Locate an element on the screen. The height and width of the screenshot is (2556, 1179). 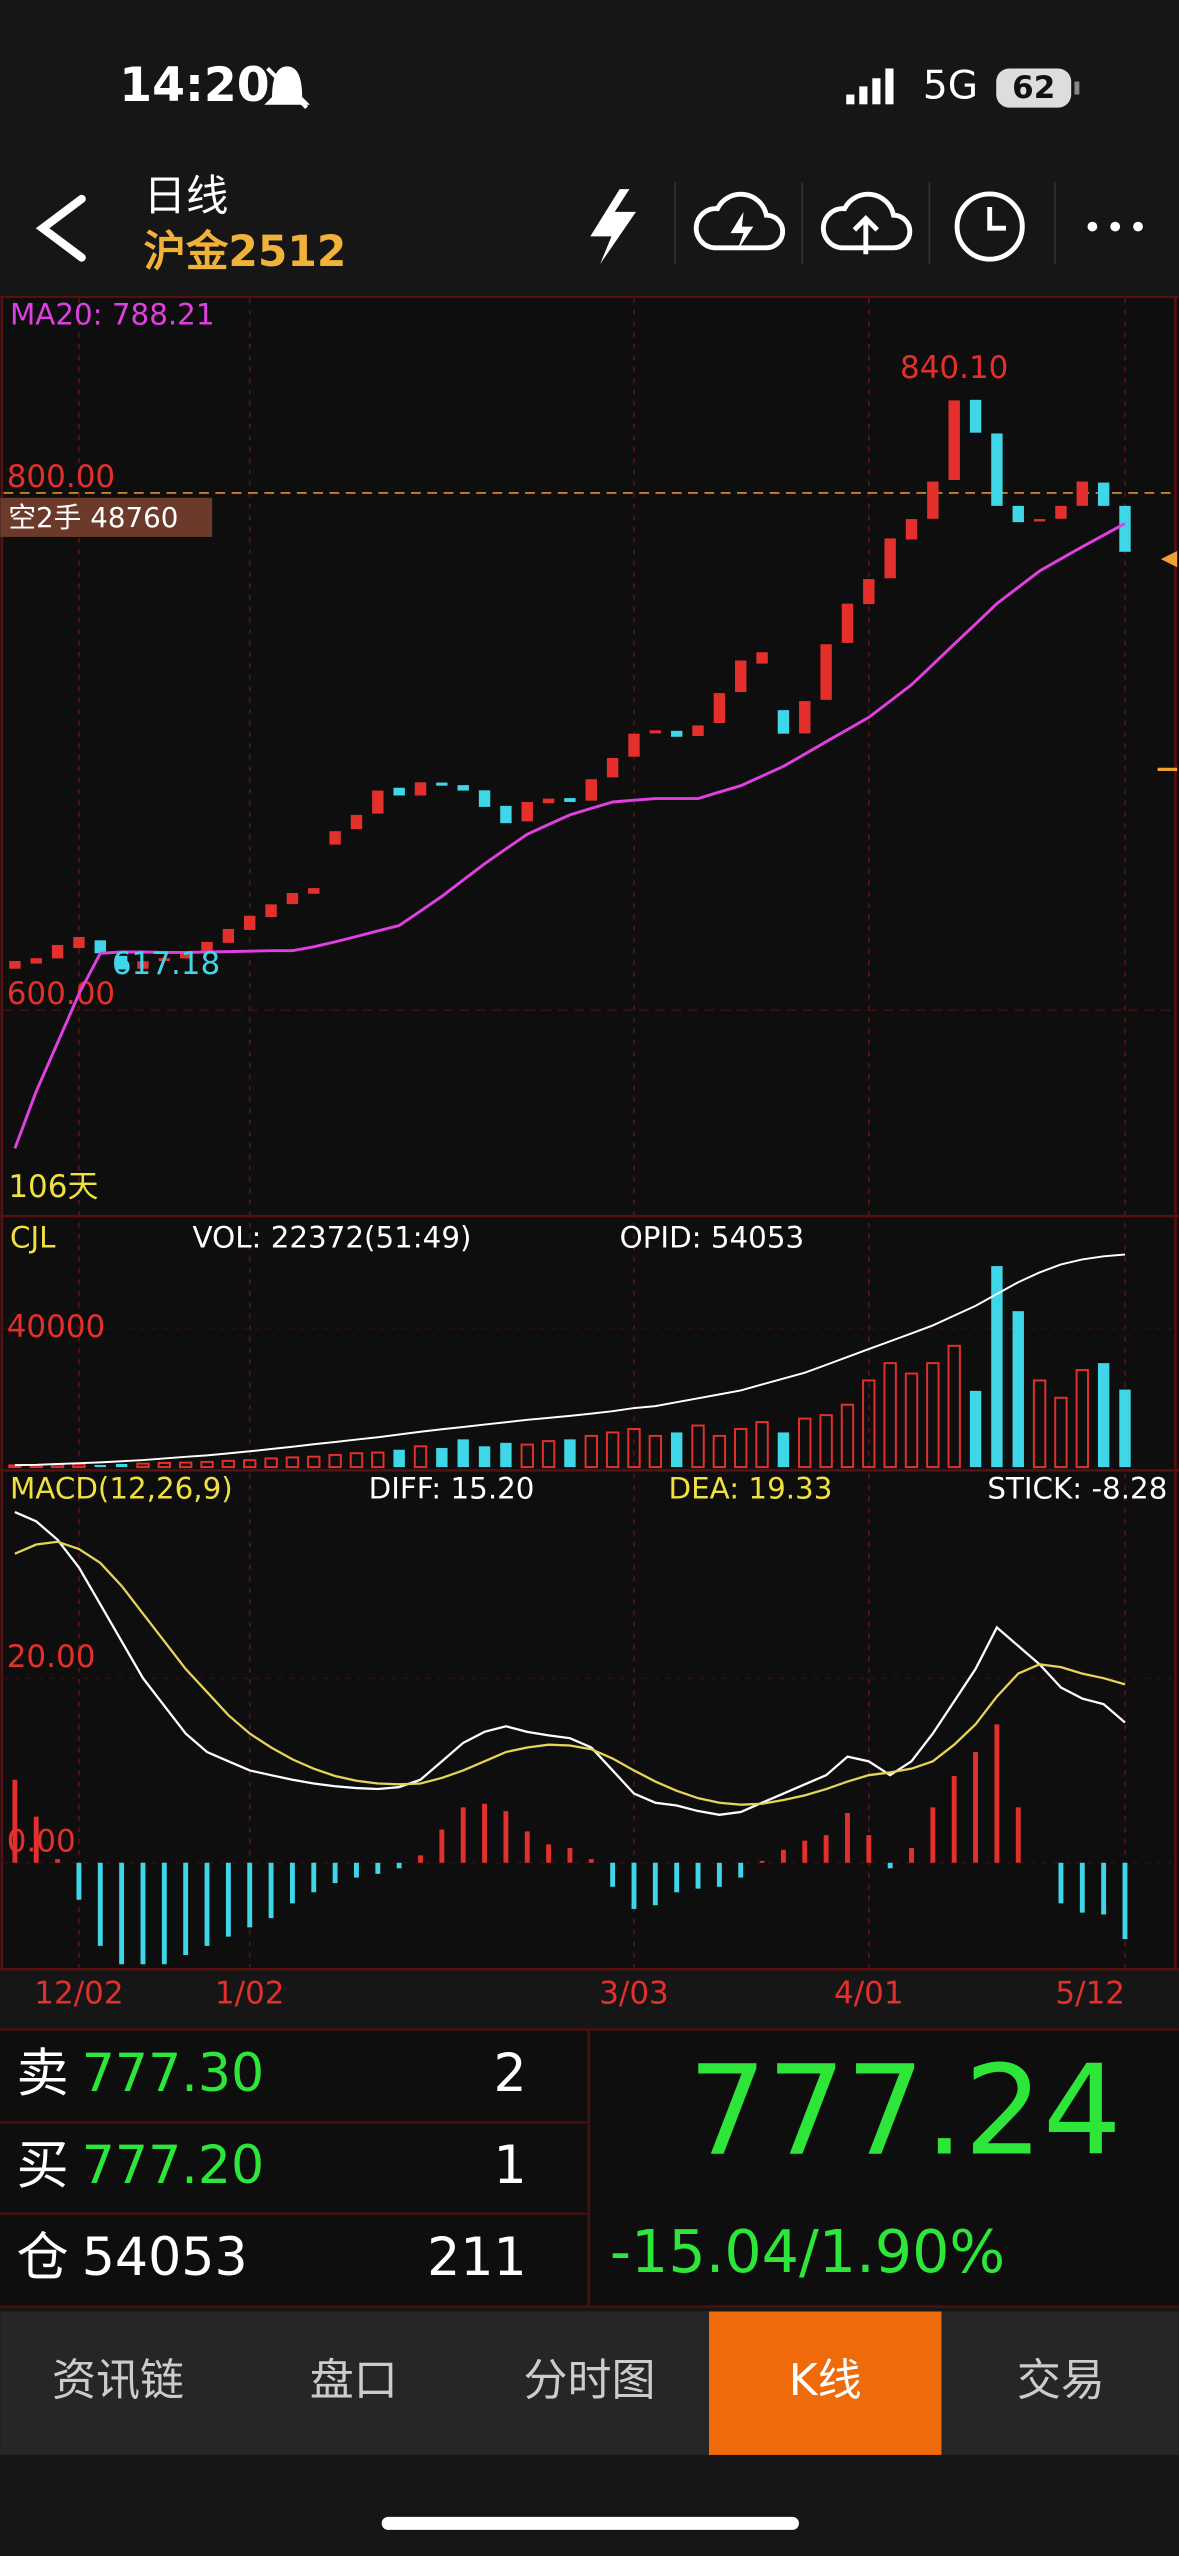
quote-price: 777.30 is located at coordinates (173, 2074).